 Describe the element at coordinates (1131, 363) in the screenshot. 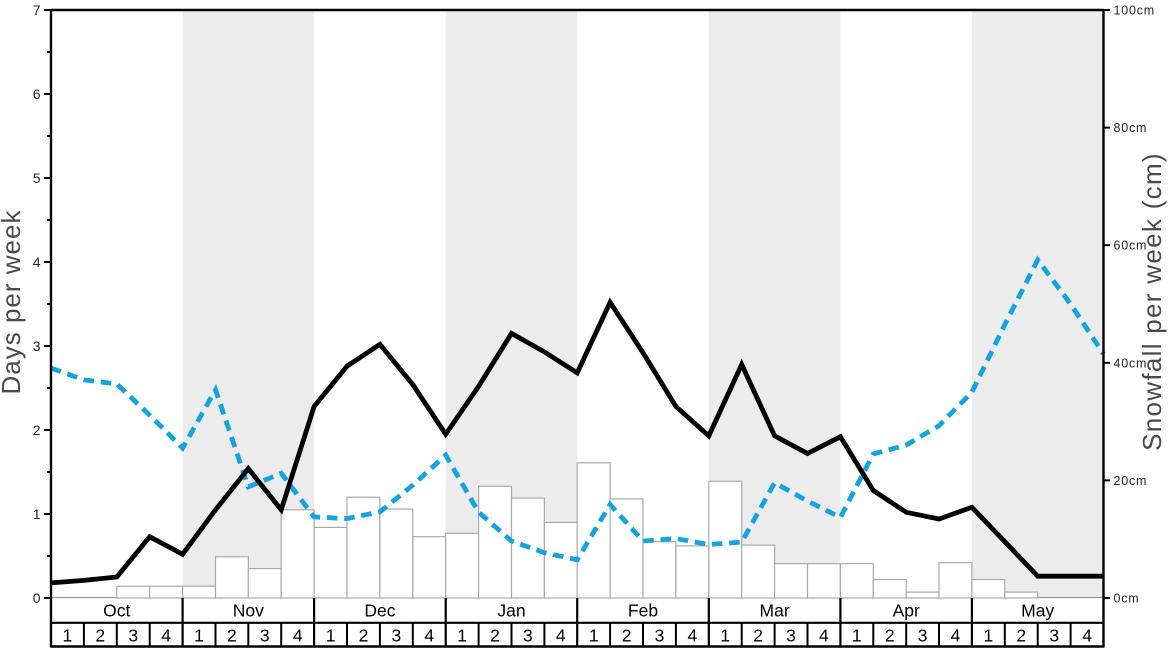

I see `svg-text: 40cm` at that location.